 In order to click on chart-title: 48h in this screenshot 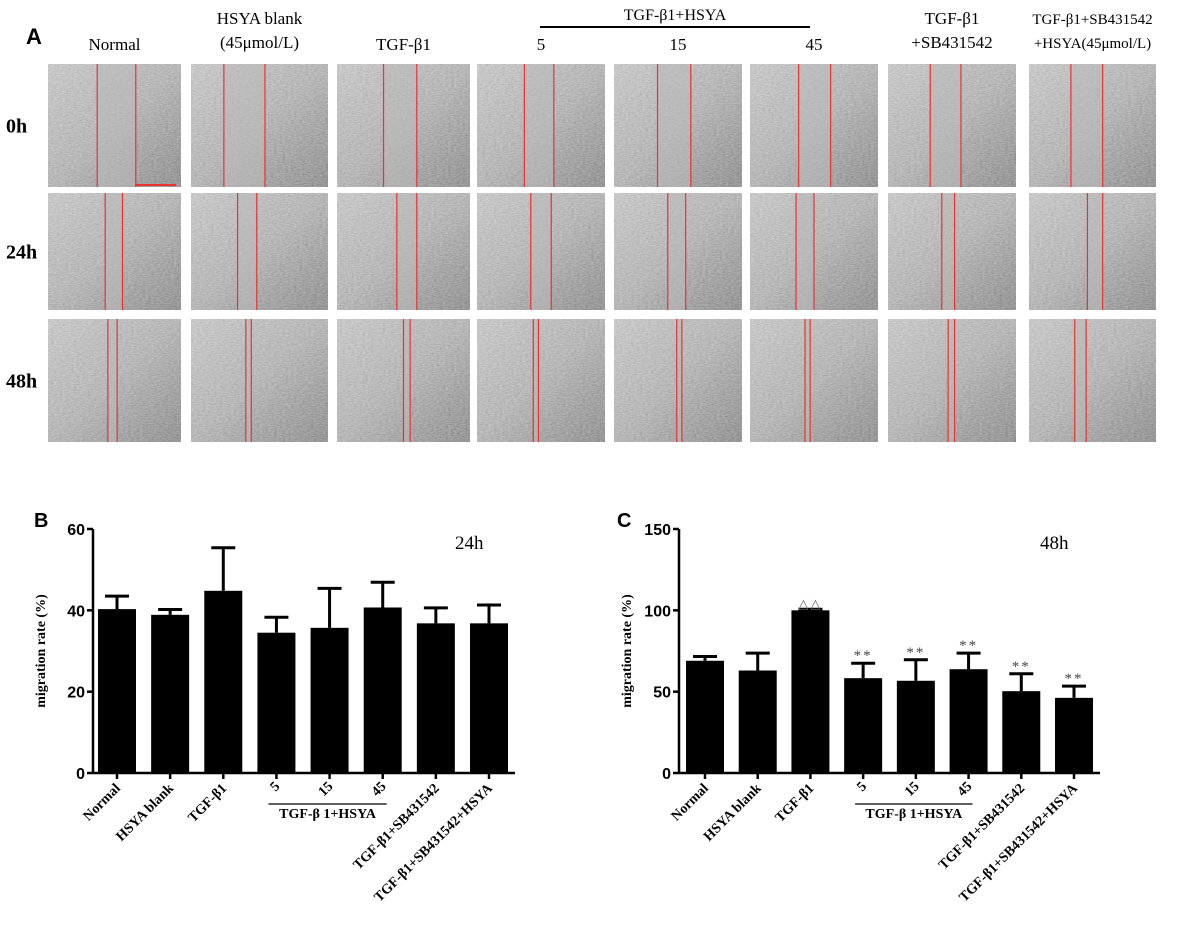, I will do `click(1054, 543)`.